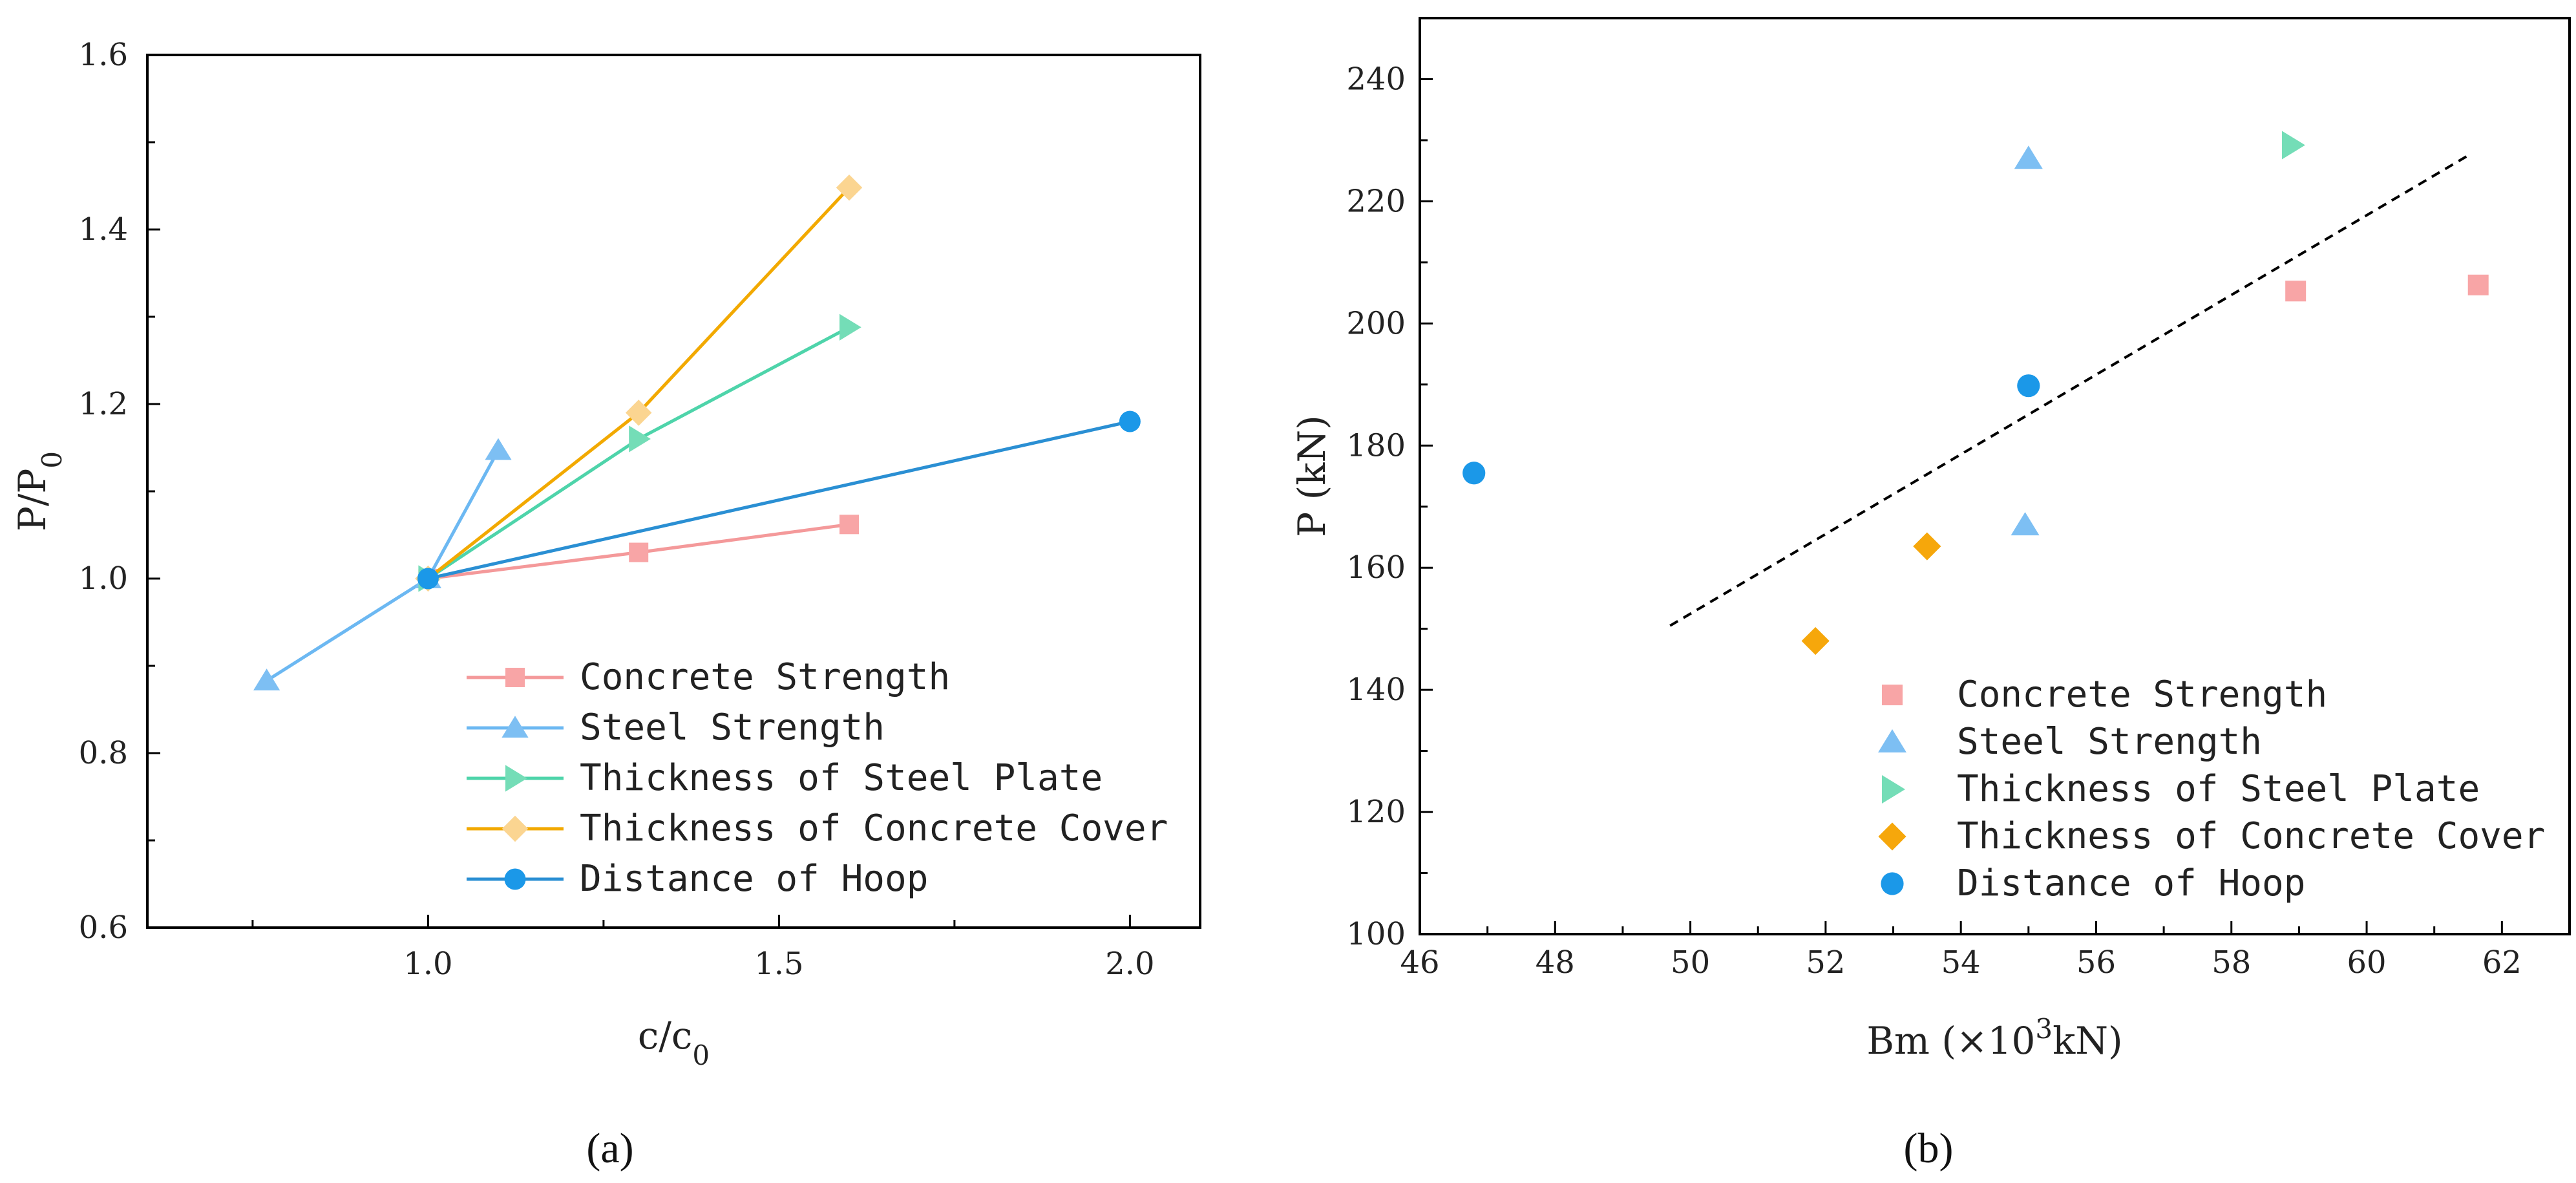 The height and width of the screenshot is (1183, 2576). Describe the element at coordinates (1825, 962) in the screenshot. I see `x-tick-label: 52` at that location.